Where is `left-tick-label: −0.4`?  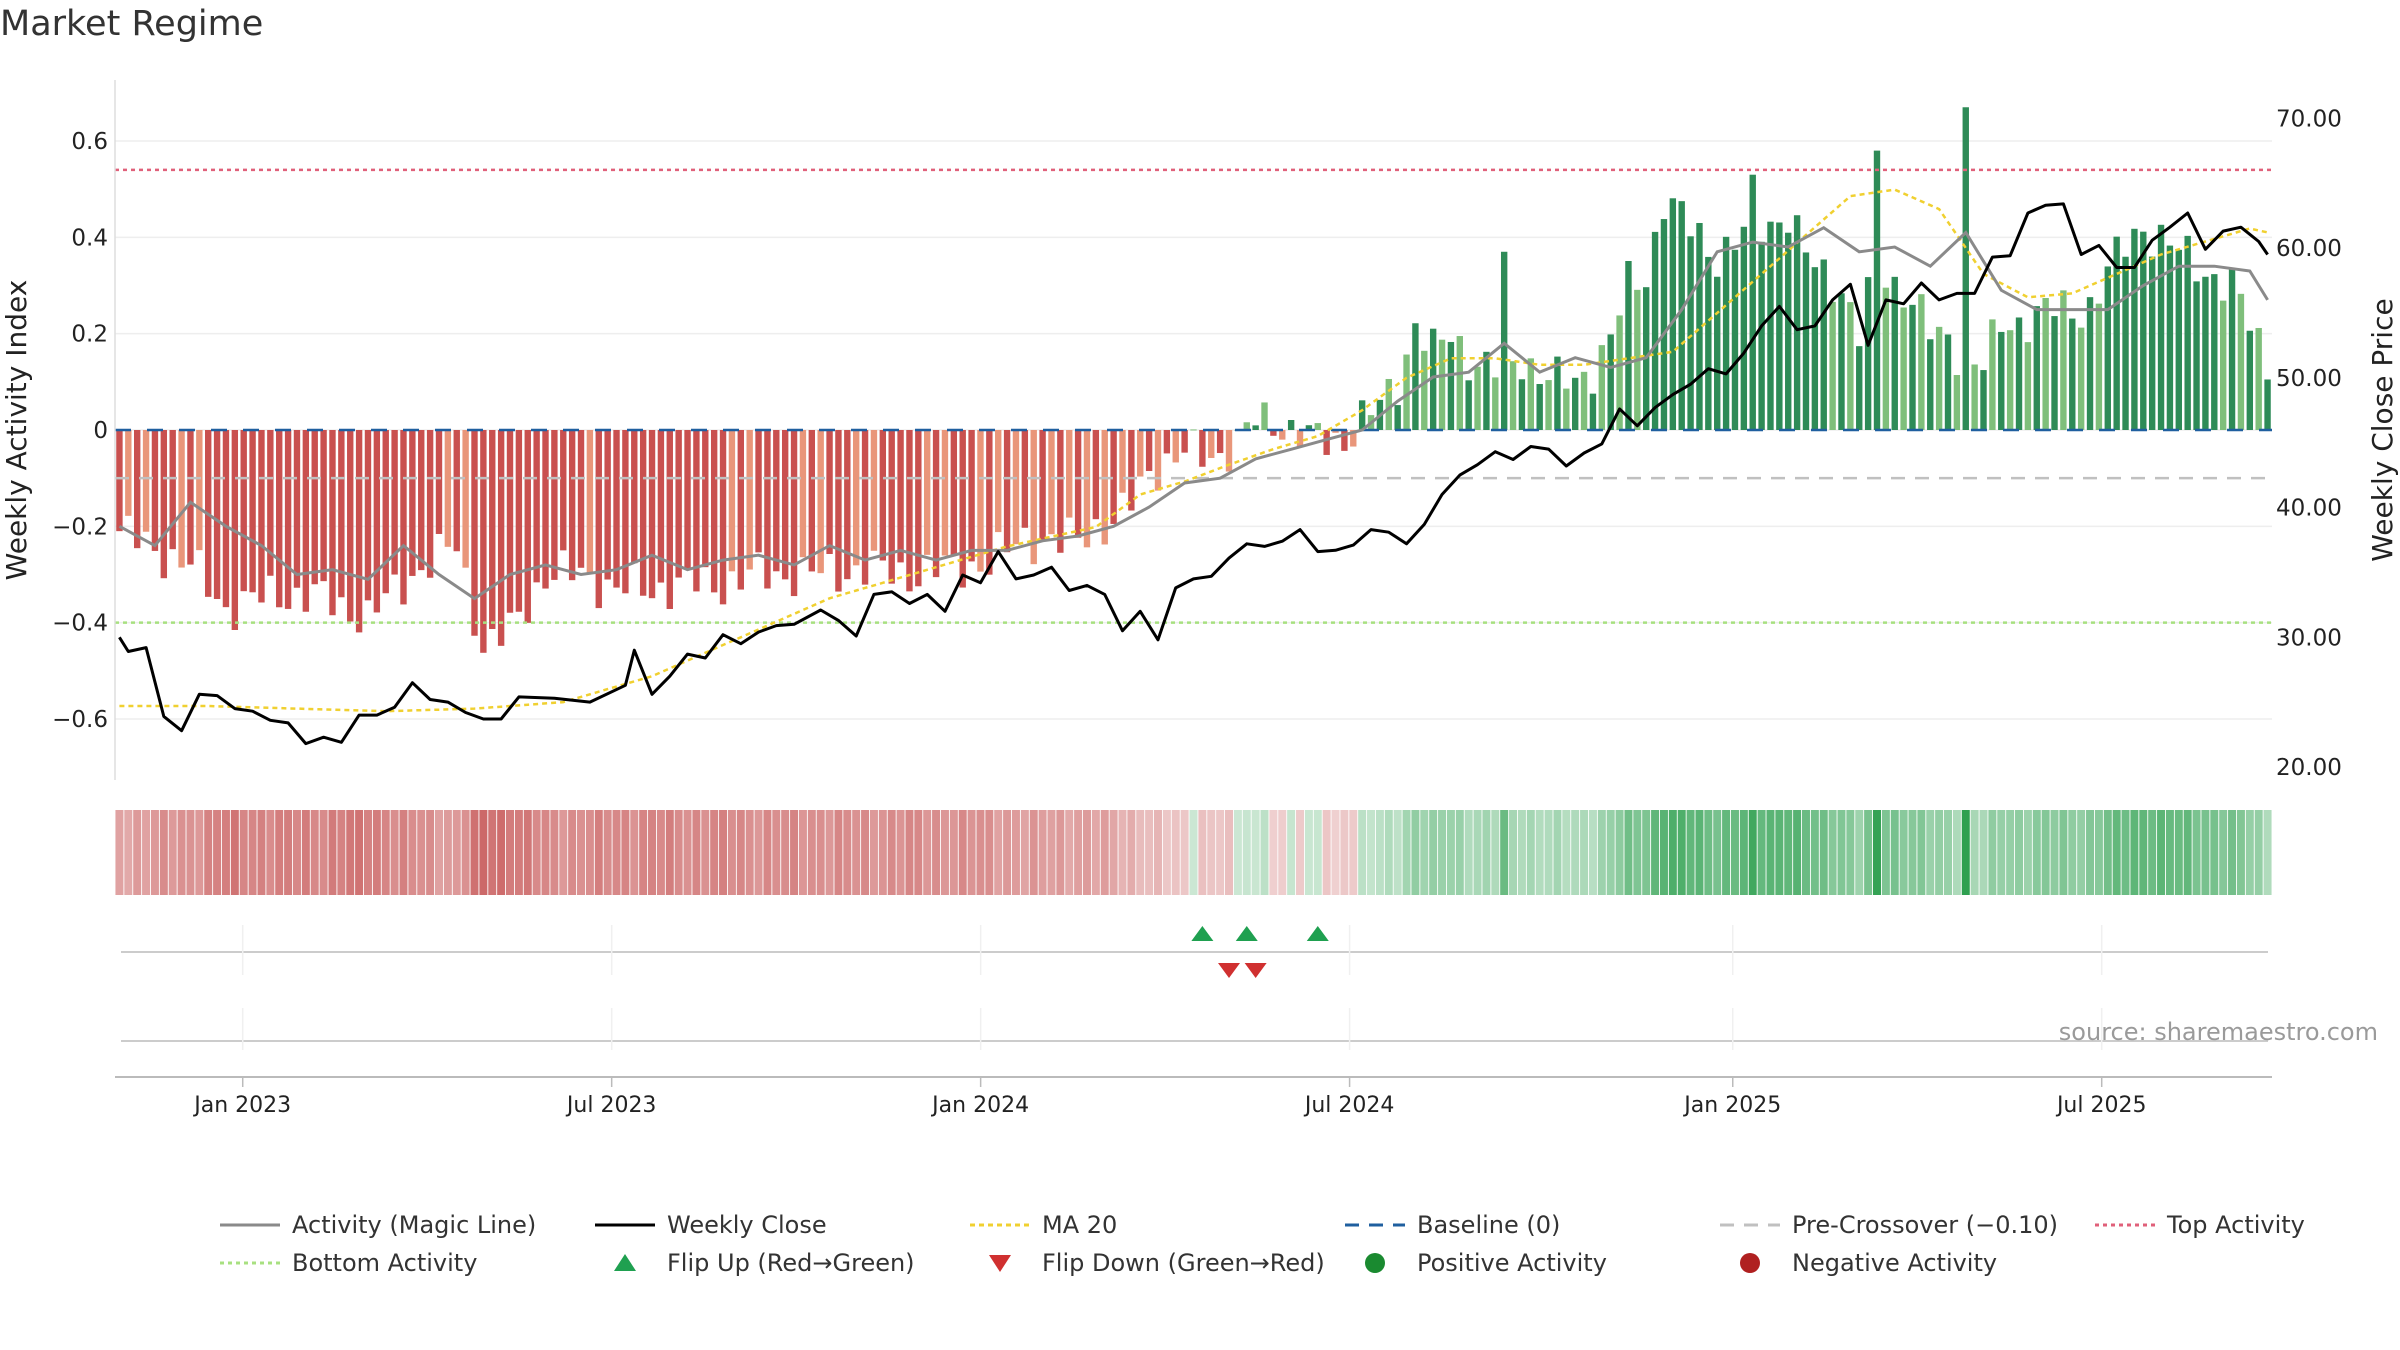
left-tick-label: −0.4 is located at coordinates (80, 624).